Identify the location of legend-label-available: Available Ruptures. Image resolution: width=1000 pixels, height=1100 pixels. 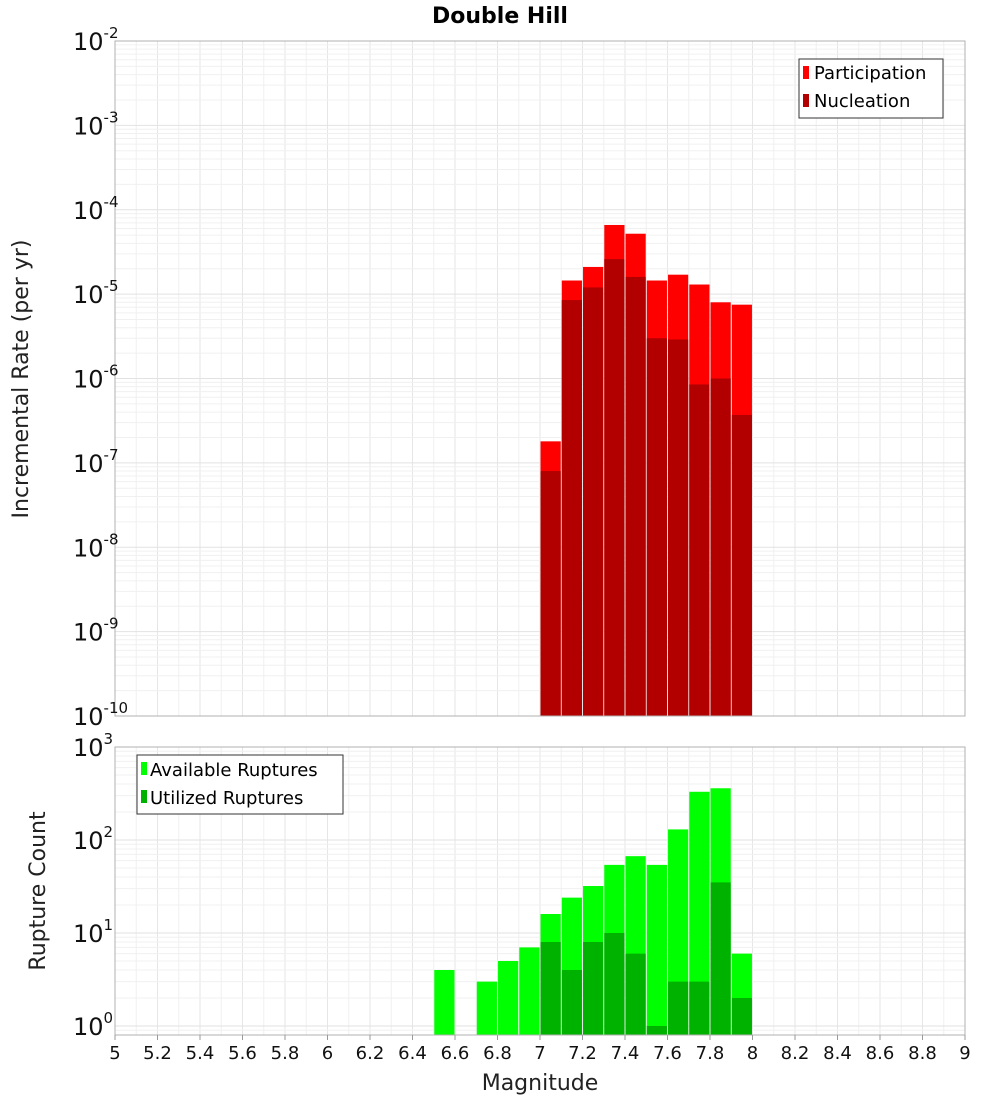
(234, 770).